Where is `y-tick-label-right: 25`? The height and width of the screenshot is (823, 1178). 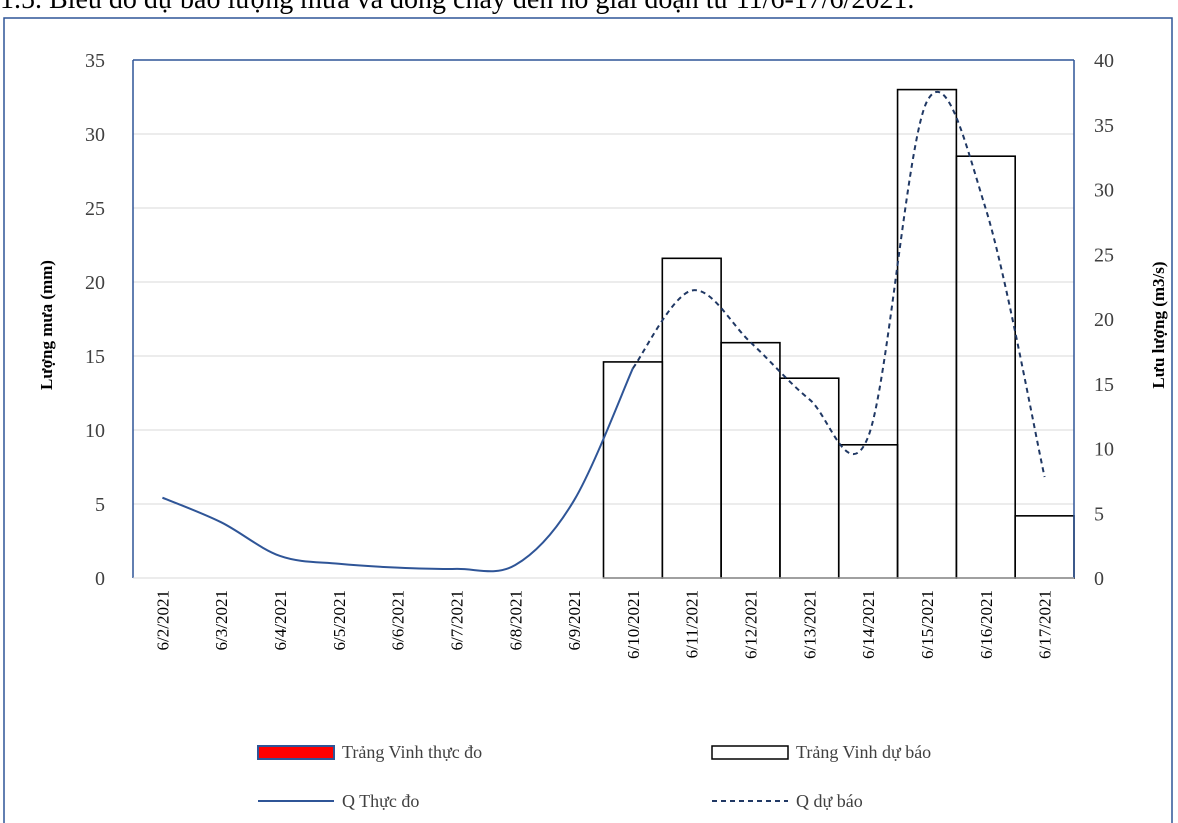 y-tick-label-right: 25 is located at coordinates (1104, 255).